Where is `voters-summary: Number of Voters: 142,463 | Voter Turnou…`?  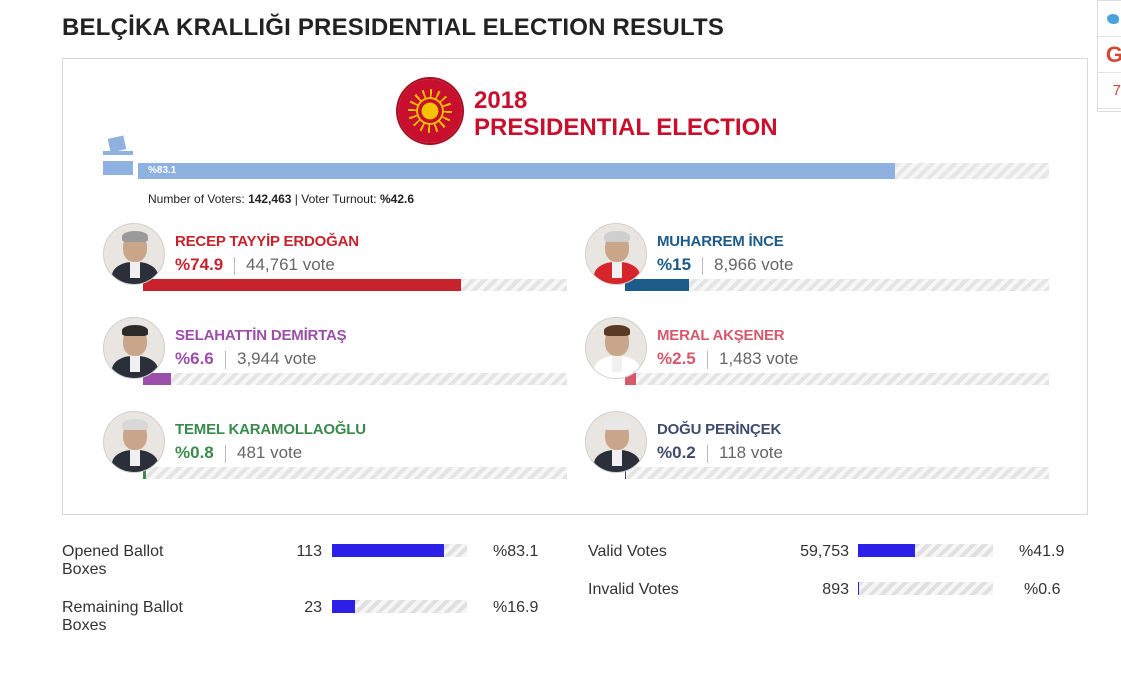
voters-summary: Number of Voters: 142,463 | Voter Turnou… is located at coordinates (281, 199).